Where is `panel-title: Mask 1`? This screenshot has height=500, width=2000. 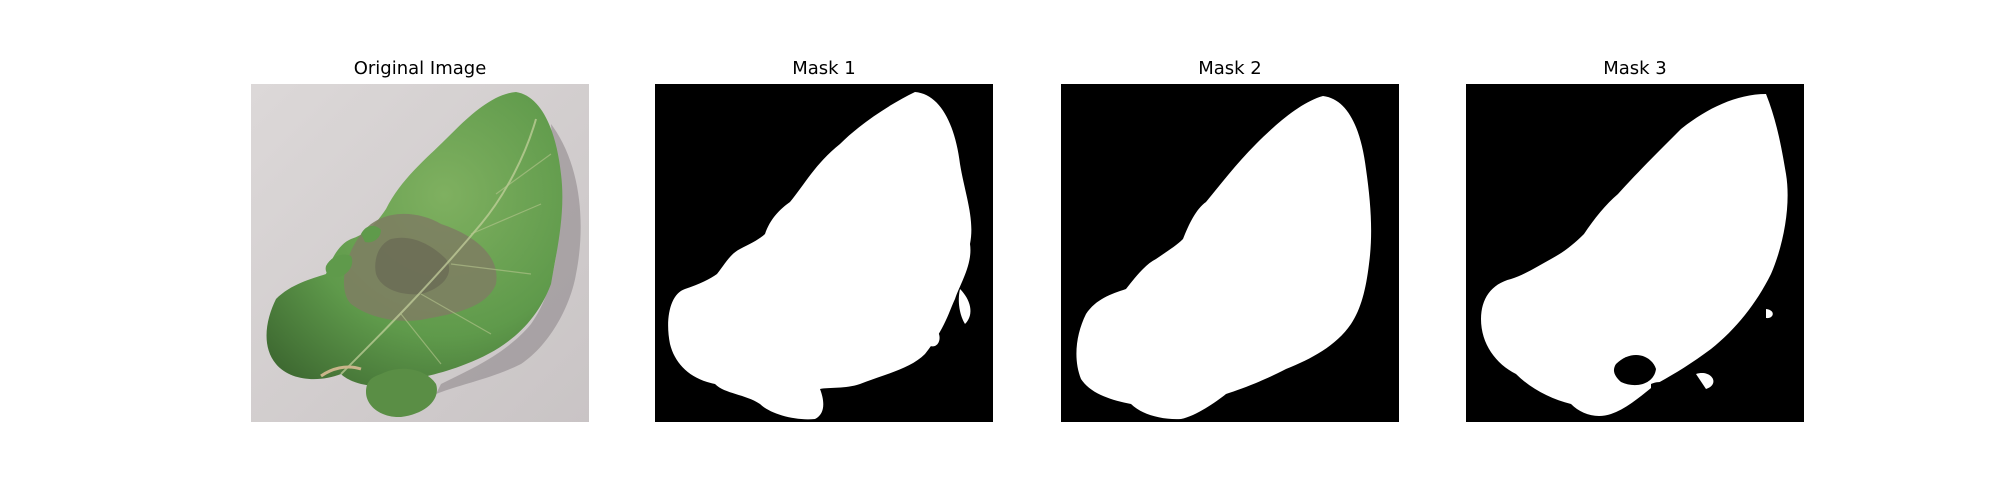
panel-title: Mask 1 is located at coordinates (824, 68).